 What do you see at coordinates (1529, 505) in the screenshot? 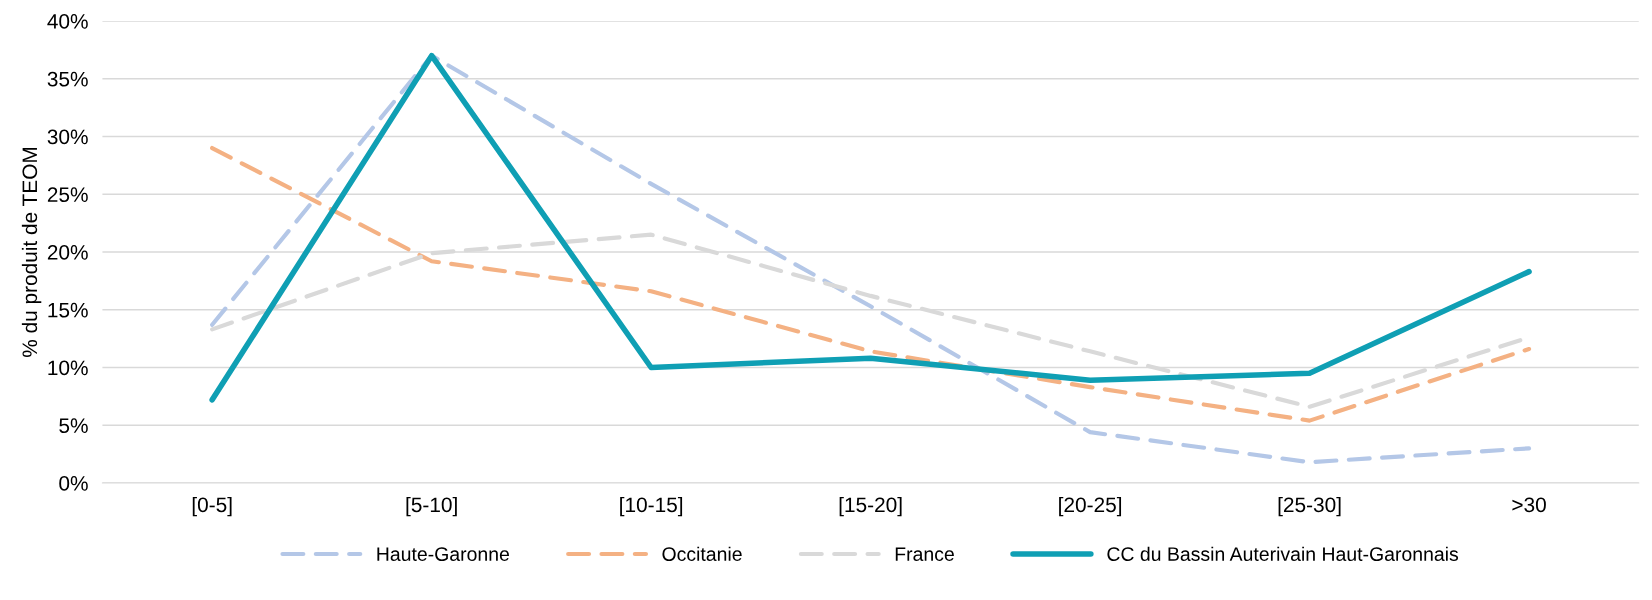
I see `x-tick-label: >30` at bounding box center [1529, 505].